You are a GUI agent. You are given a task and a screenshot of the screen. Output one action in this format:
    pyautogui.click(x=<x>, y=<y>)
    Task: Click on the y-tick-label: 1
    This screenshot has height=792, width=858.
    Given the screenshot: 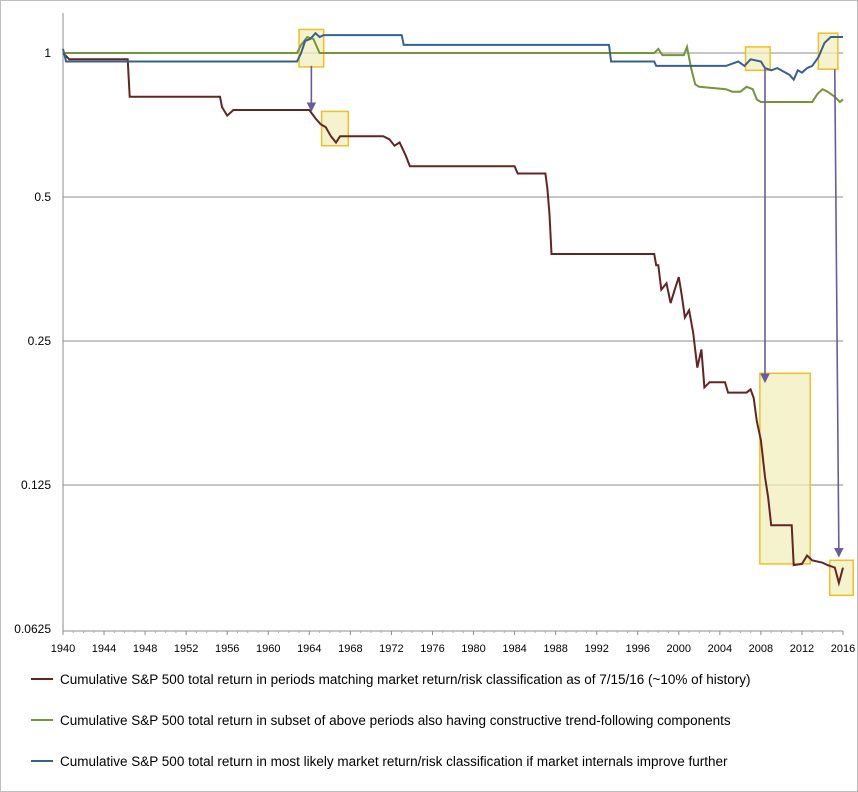 What is the action you would take?
    pyautogui.click(x=47, y=53)
    